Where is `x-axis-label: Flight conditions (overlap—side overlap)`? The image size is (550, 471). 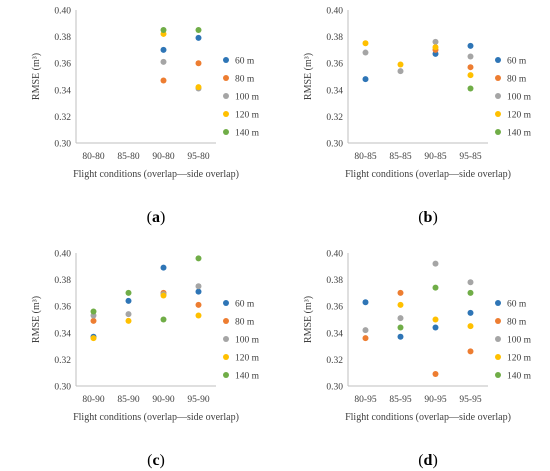 x-axis-label: Flight conditions (overlap—side overlap) is located at coordinates (428, 174).